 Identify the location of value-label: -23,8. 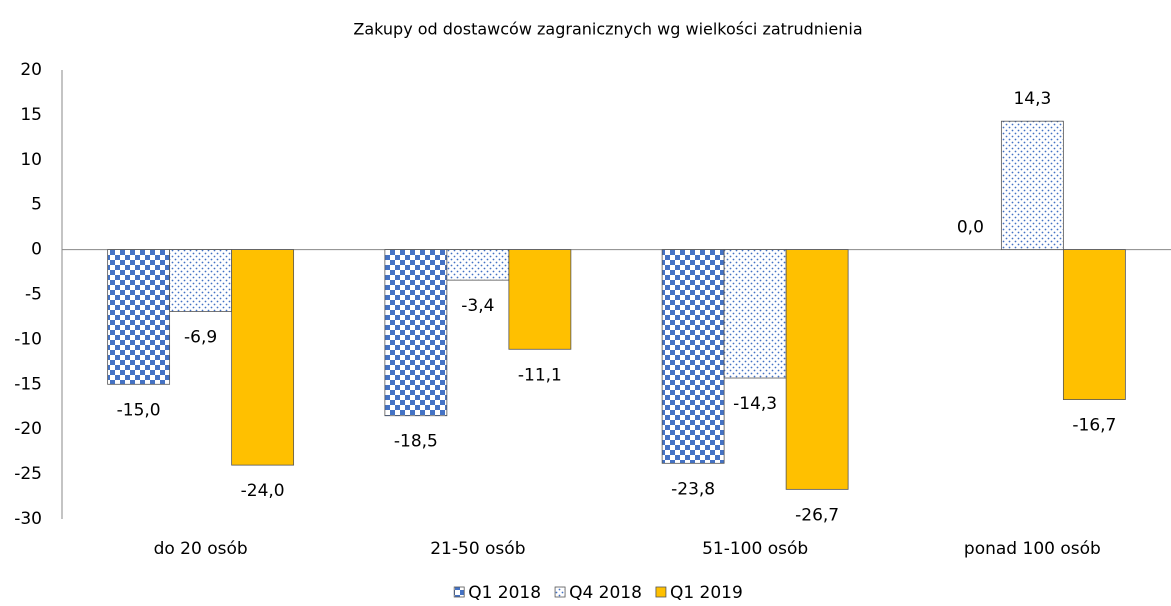
(693, 489).